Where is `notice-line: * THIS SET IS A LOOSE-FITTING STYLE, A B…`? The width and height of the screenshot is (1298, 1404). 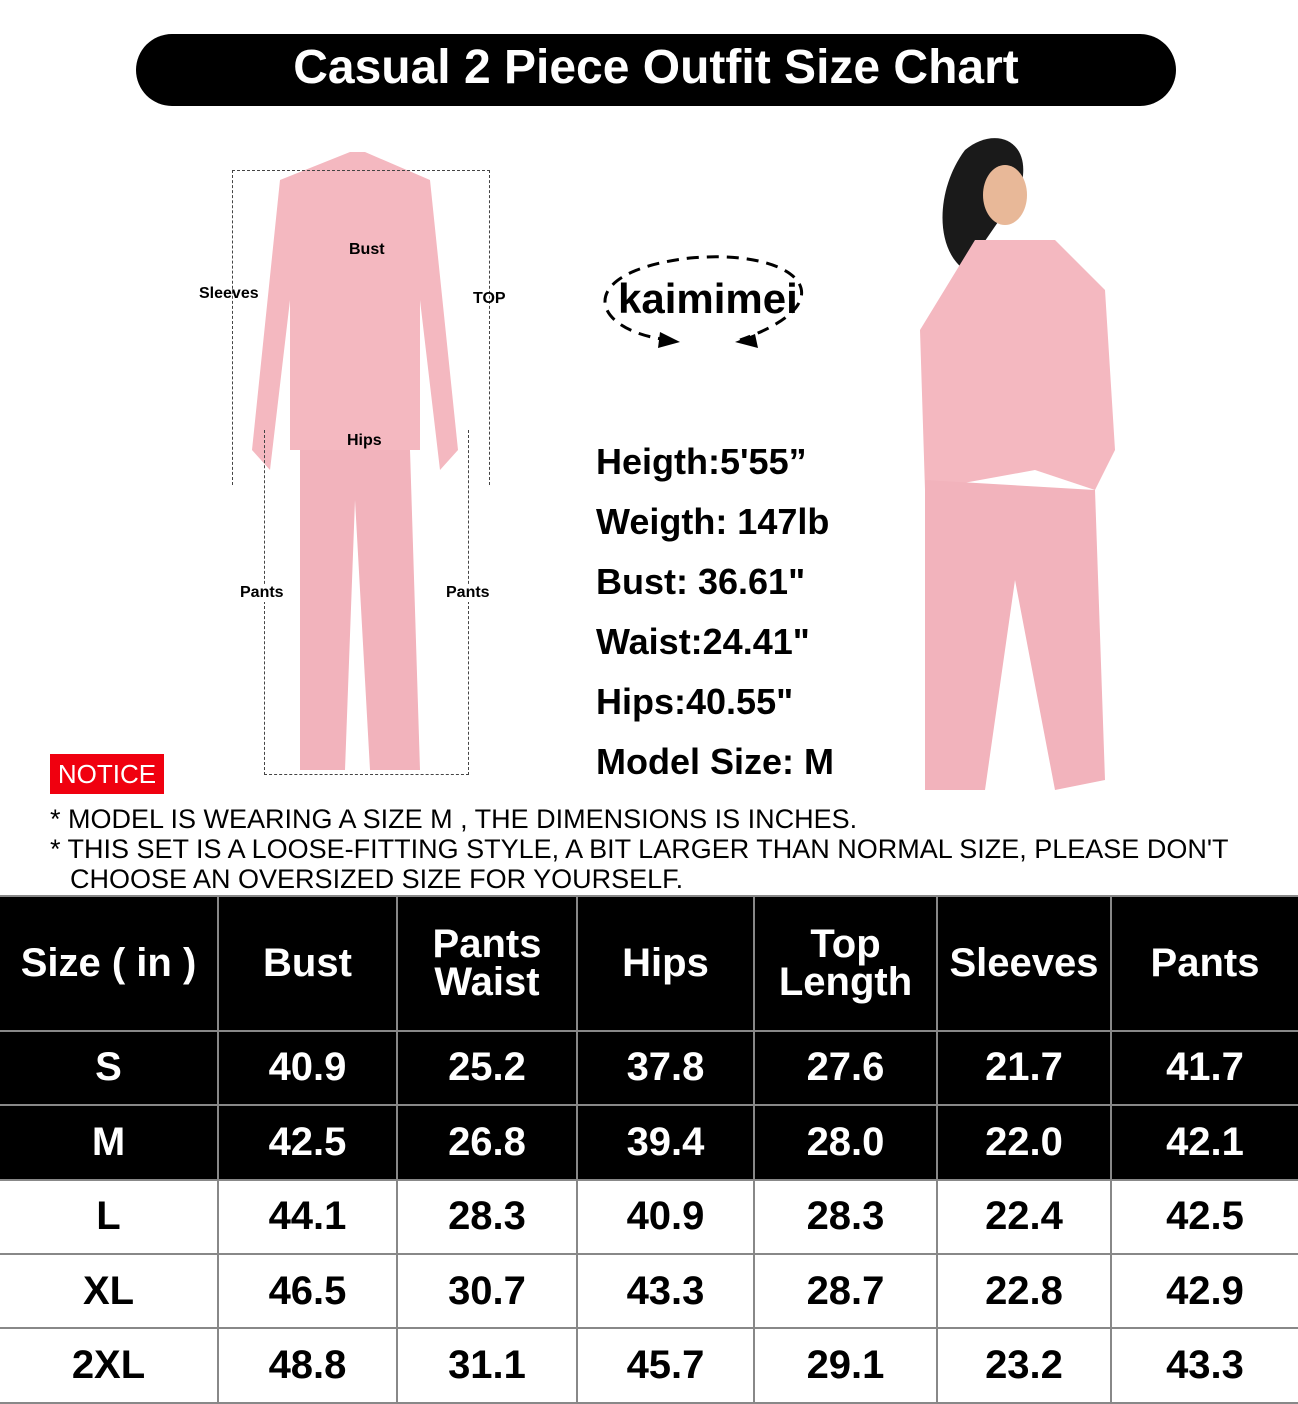 notice-line: * THIS SET IS A LOOSE-FITTING STYLE, A B… is located at coordinates (639, 864).